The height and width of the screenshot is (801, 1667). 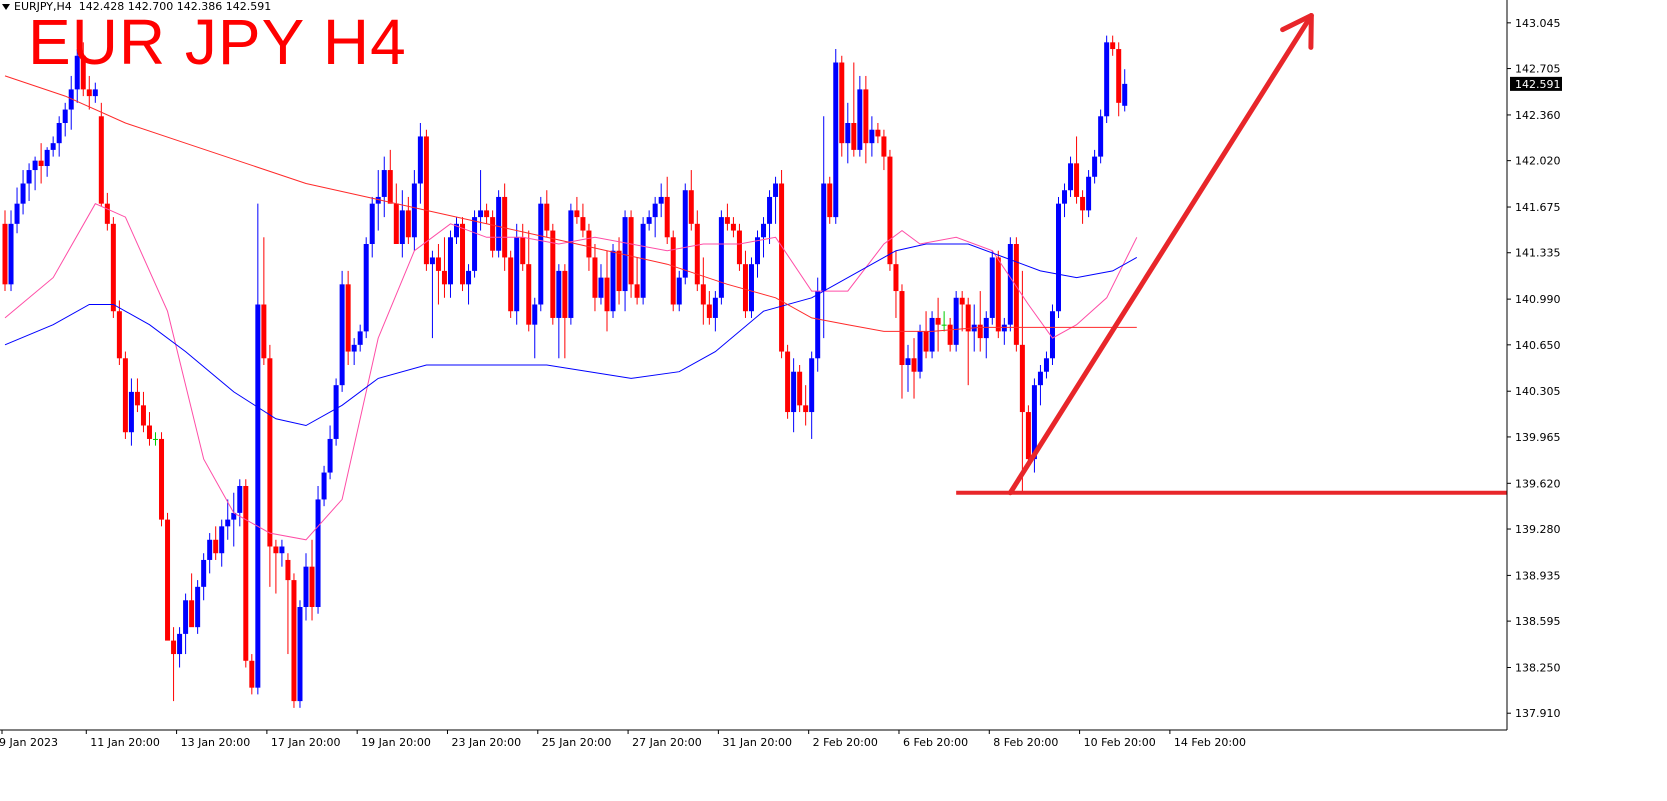 I want to click on x-tick-label: 19 Jan 20:00, so click(x=396, y=742).